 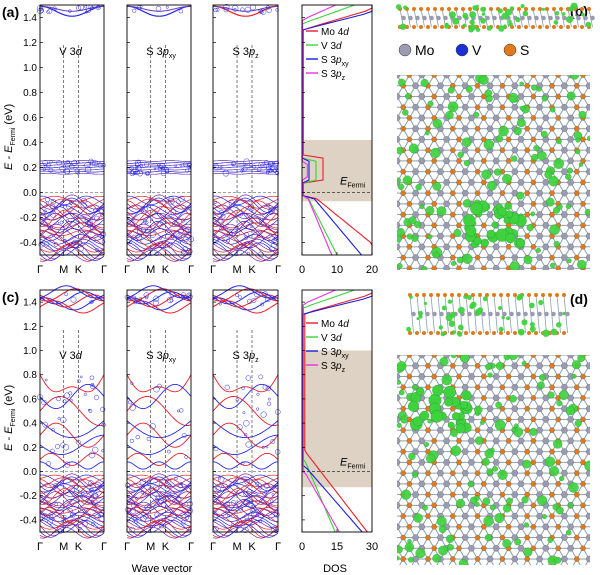 What do you see at coordinates (30, 351) in the screenshot?
I see `y-tick-label: 1.0` at bounding box center [30, 351].